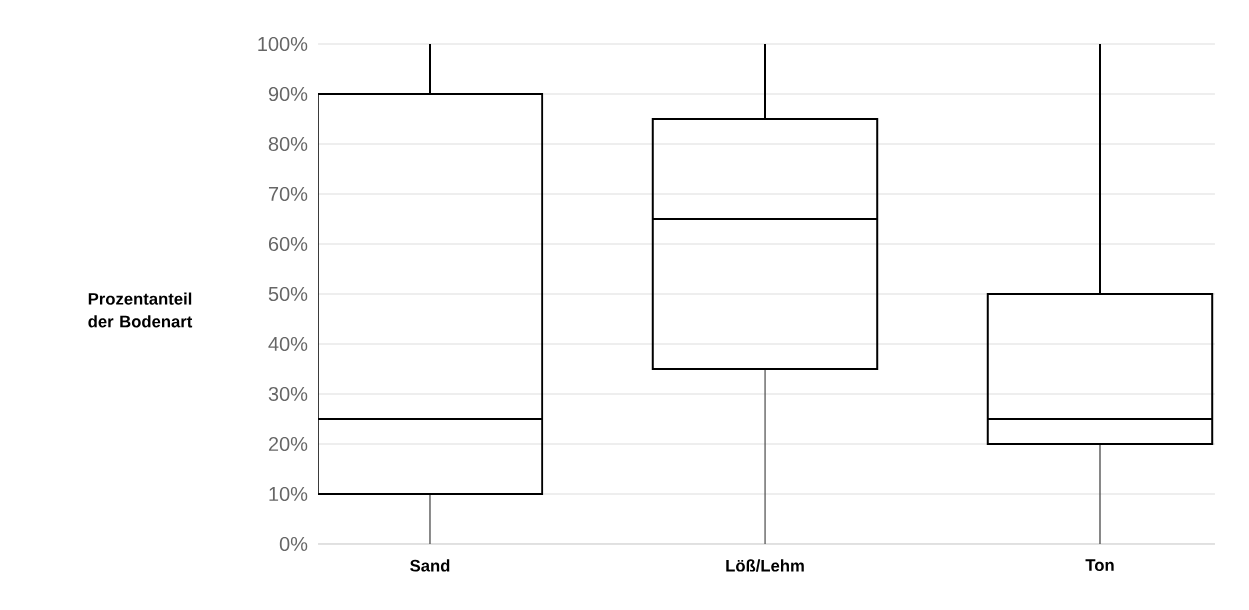 This screenshot has height=610, width=1249. What do you see at coordinates (765, 565) in the screenshot?
I see `x-tick-label: Löß/Lehm` at bounding box center [765, 565].